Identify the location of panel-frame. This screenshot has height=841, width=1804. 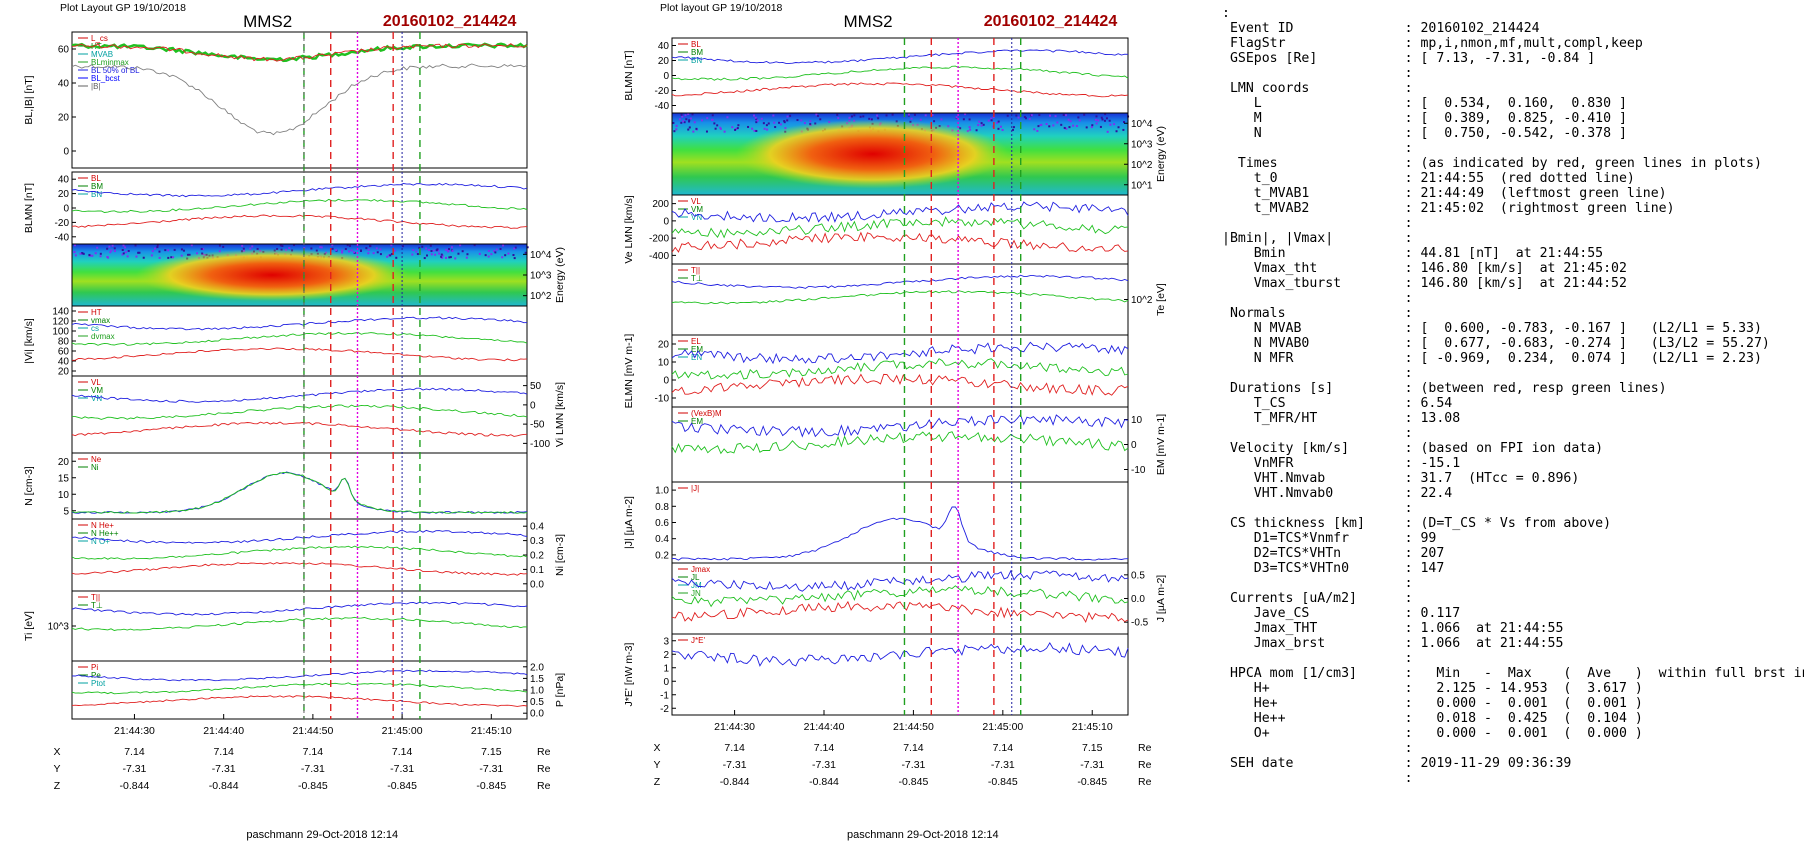
(299, 626).